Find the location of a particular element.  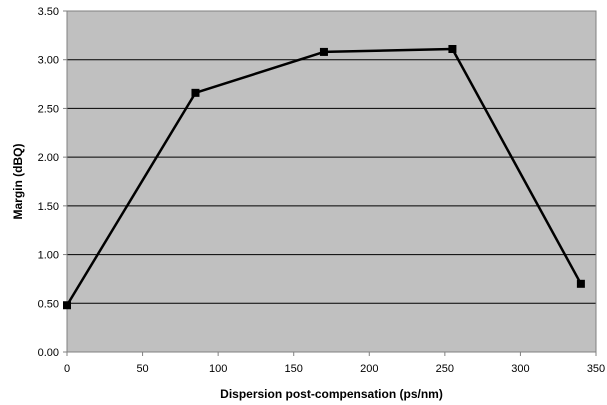

x-axis-title: Dispersion post-compensation (ps/nm) is located at coordinates (331, 394).